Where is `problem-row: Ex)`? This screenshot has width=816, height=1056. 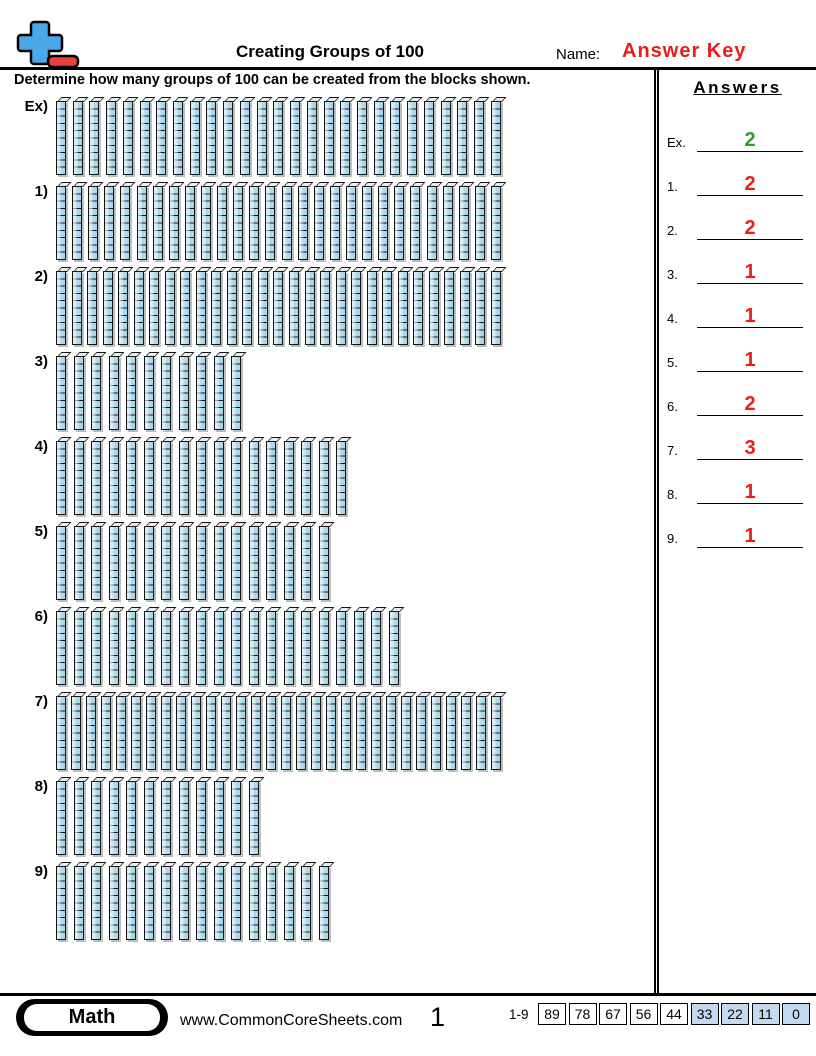 problem-row: Ex) is located at coordinates (334, 138).